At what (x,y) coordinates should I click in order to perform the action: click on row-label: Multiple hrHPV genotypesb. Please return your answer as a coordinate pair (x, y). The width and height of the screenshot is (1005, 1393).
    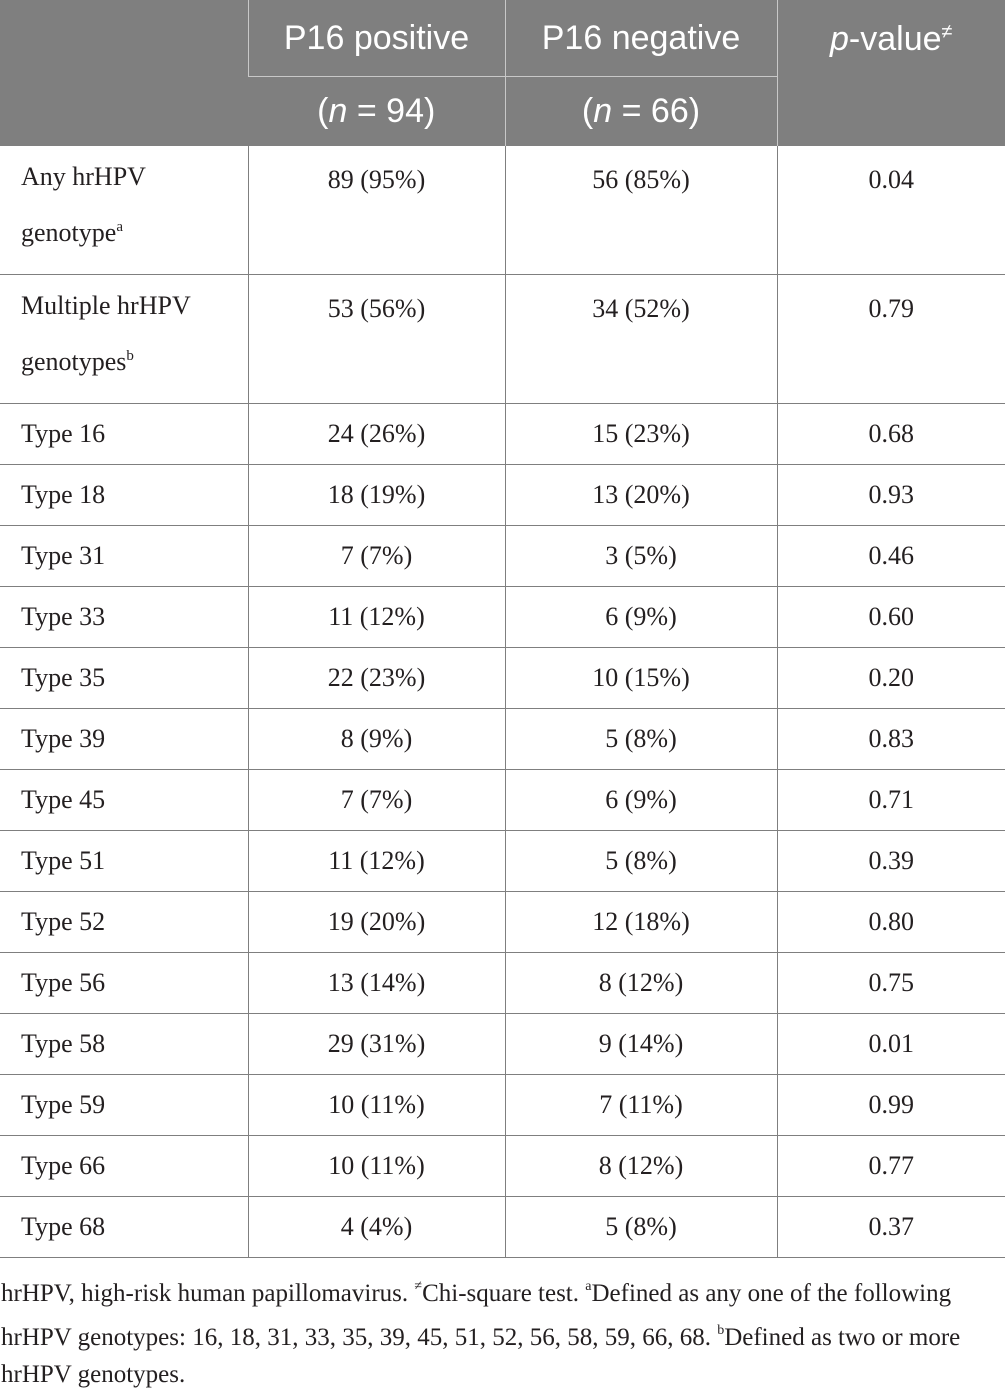
    Looking at the image, I should click on (124, 339).